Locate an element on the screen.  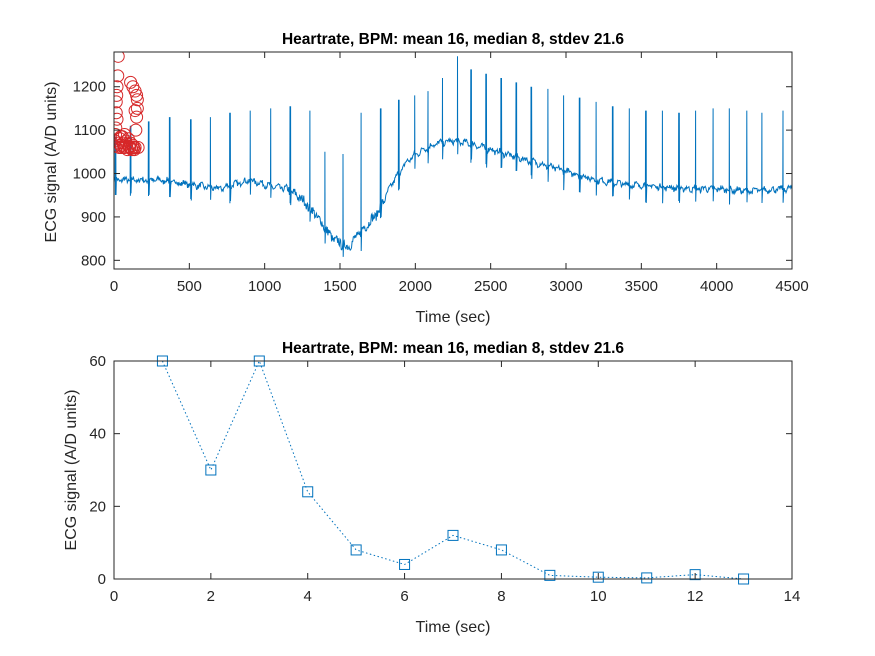
bottom-x-tick-label: 6 is located at coordinates (404, 596).